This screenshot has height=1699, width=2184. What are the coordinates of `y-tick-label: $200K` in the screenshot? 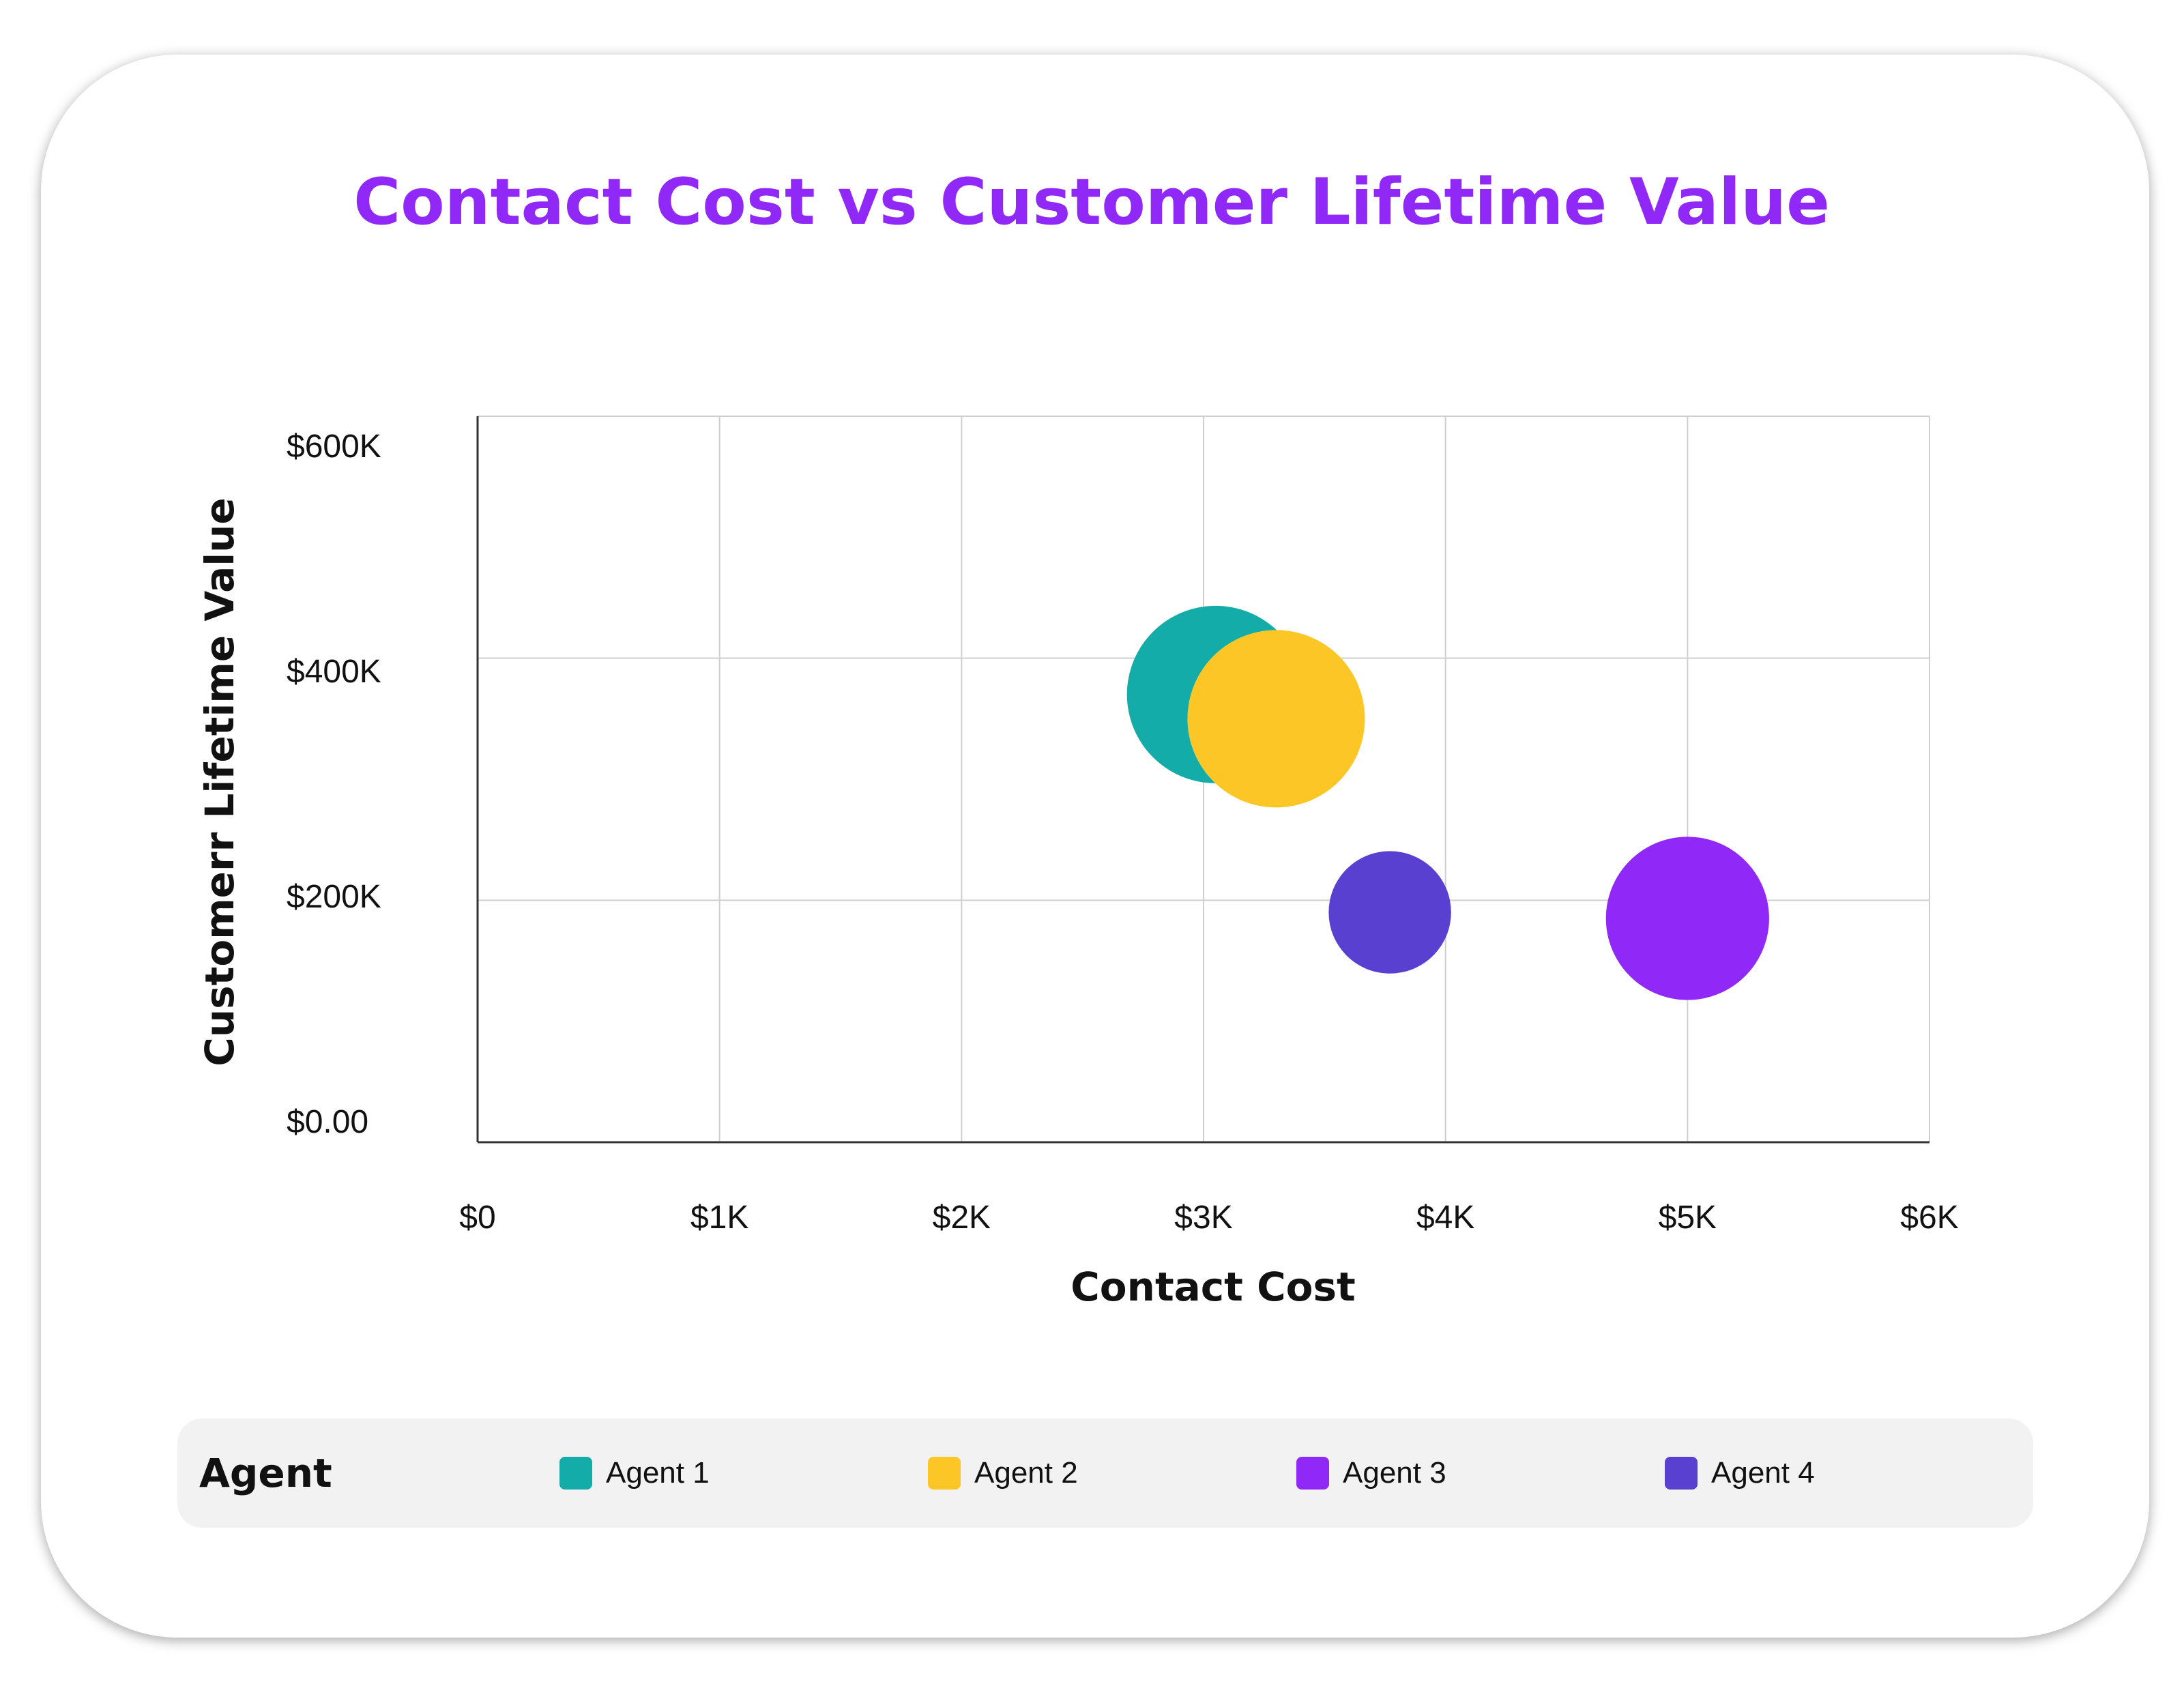 It's located at (334, 897).